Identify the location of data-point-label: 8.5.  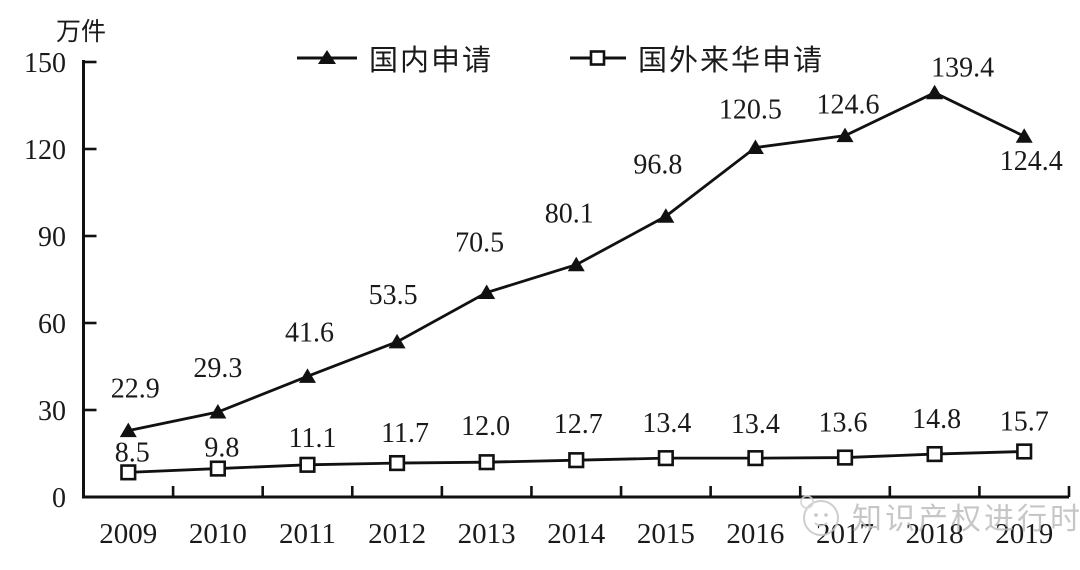
(132, 452).